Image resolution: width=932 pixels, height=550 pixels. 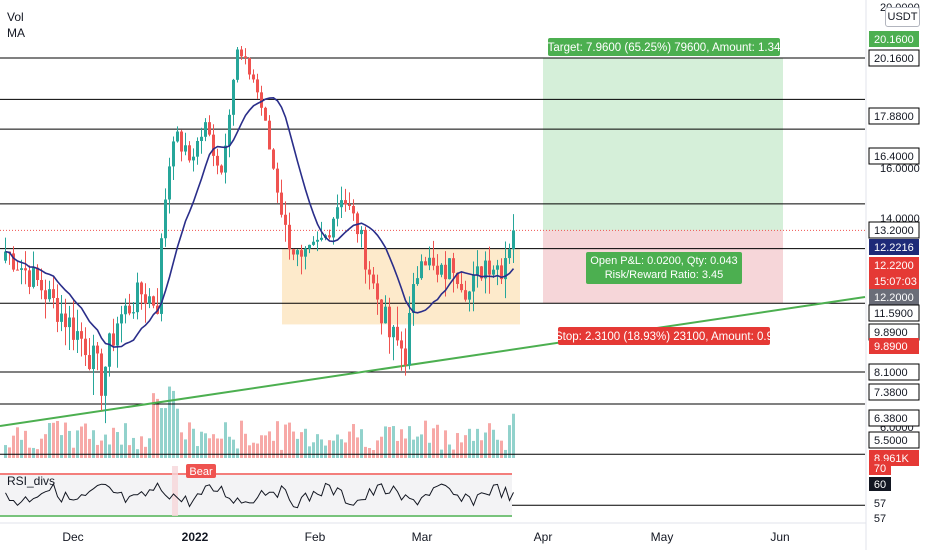 What do you see at coordinates (893, 314) in the screenshot?
I see `price-label: 11.5900` at bounding box center [893, 314].